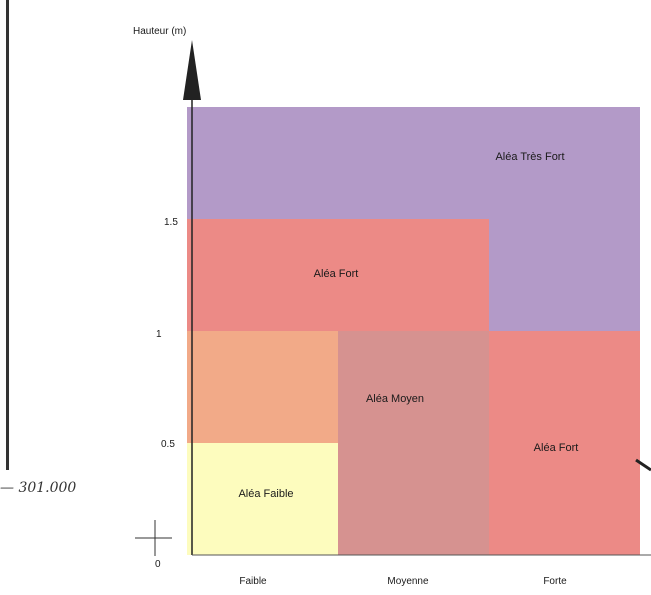 This screenshot has height=595, width=651. I want to click on y-tick-labels: 0 0.5 1 1.5, so click(166, 393).